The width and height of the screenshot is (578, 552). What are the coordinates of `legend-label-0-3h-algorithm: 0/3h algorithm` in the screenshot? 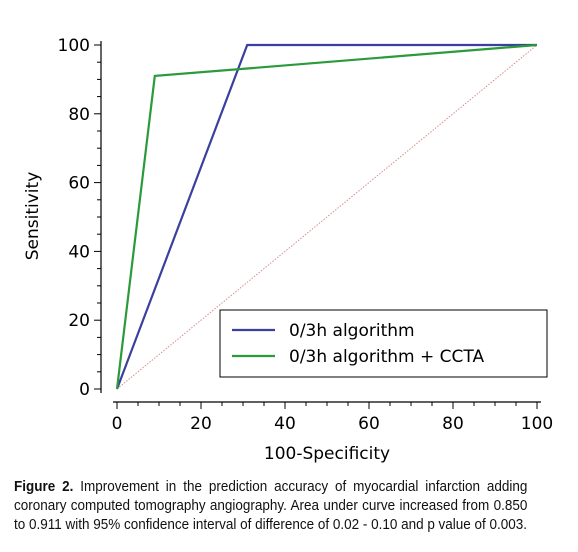 It's located at (352, 331).